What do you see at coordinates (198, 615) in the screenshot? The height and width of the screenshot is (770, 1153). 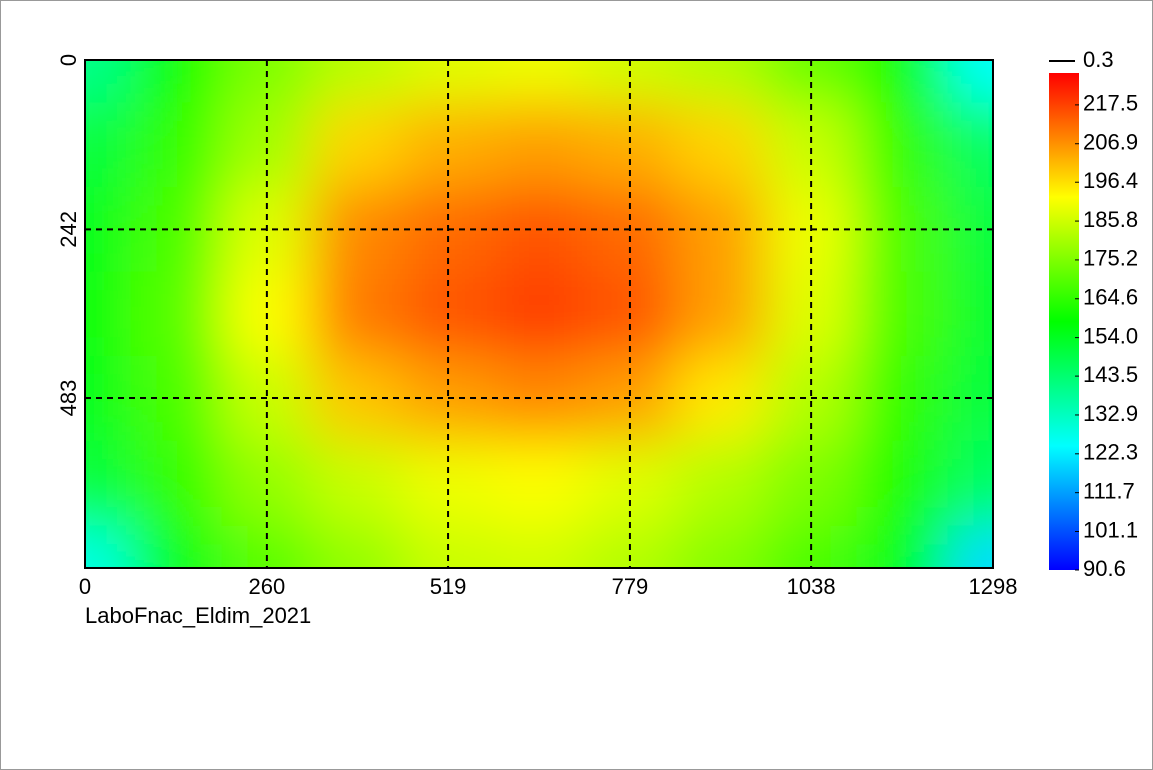 I see `chart-title: LaboFnac_Eldim_2021` at bounding box center [198, 615].